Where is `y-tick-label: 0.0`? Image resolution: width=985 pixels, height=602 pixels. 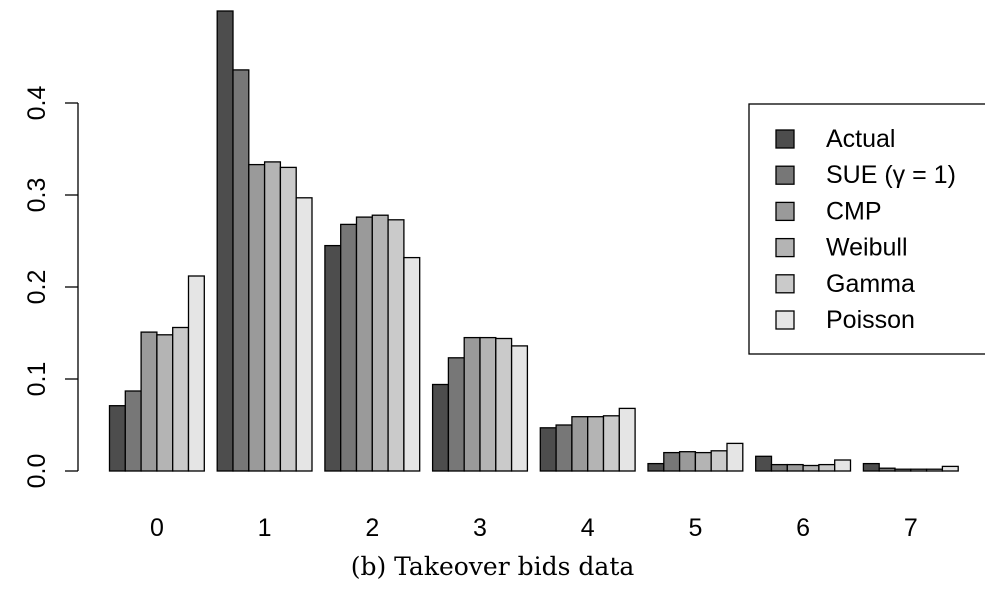 y-tick-label: 0.0 is located at coordinates (37, 471).